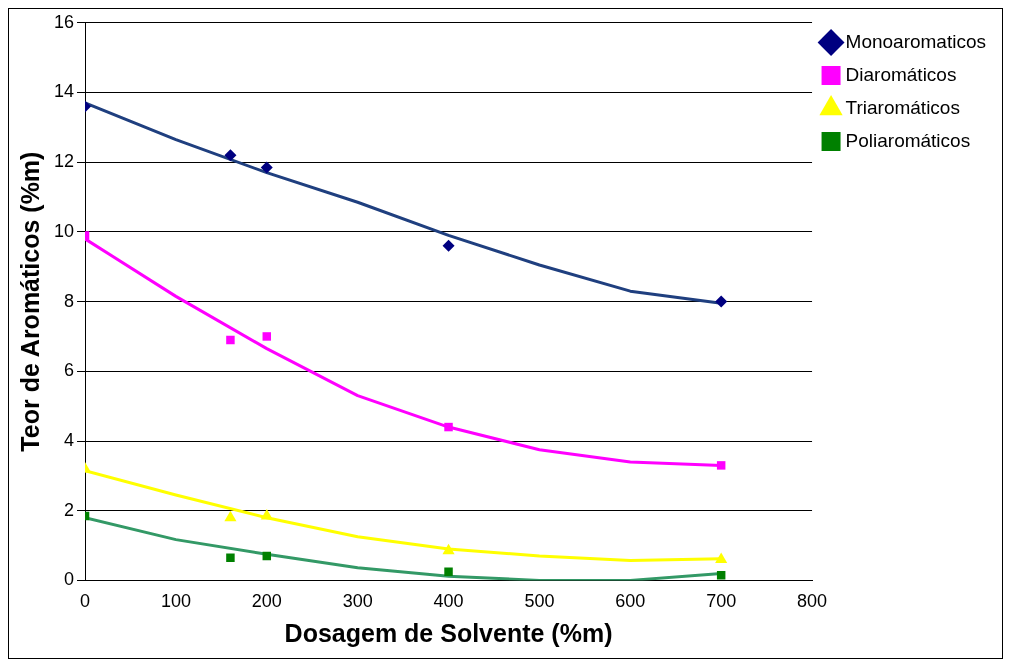 The height and width of the screenshot is (667, 1011). Describe the element at coordinates (908, 140) in the screenshot. I see `legend-label: Poliaromáticos` at that location.